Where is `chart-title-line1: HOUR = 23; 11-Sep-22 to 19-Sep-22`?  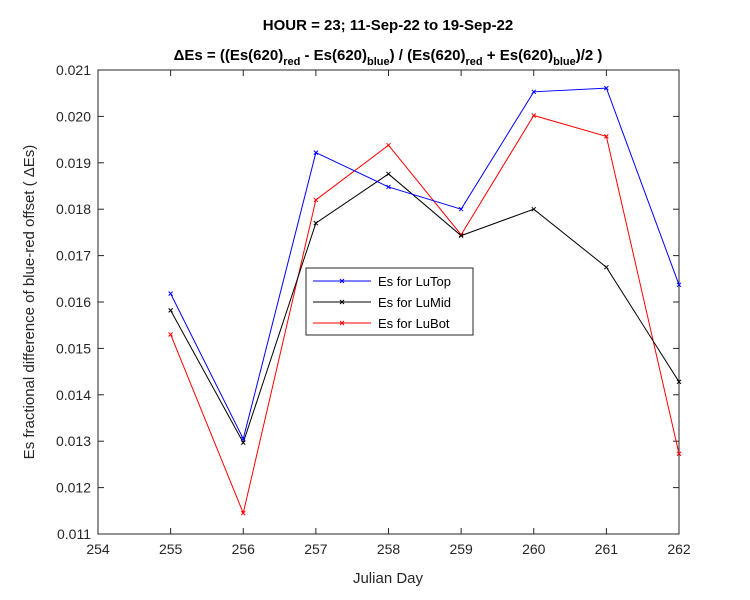 chart-title-line1: HOUR = 23; 11-Sep-22 to 19-Sep-22 is located at coordinates (388, 25).